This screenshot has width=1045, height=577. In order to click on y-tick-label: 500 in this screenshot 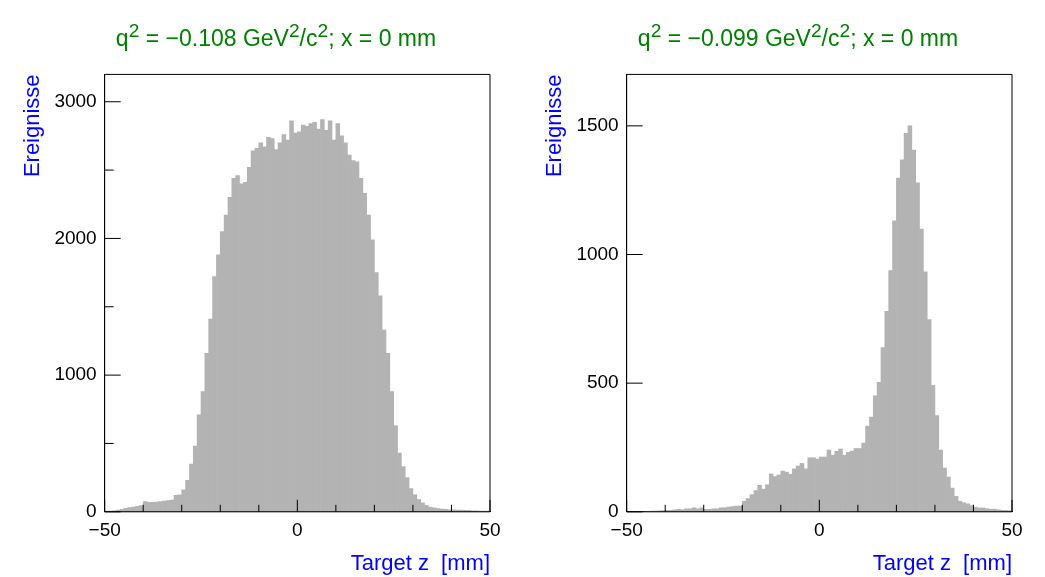, I will do `click(602, 382)`.